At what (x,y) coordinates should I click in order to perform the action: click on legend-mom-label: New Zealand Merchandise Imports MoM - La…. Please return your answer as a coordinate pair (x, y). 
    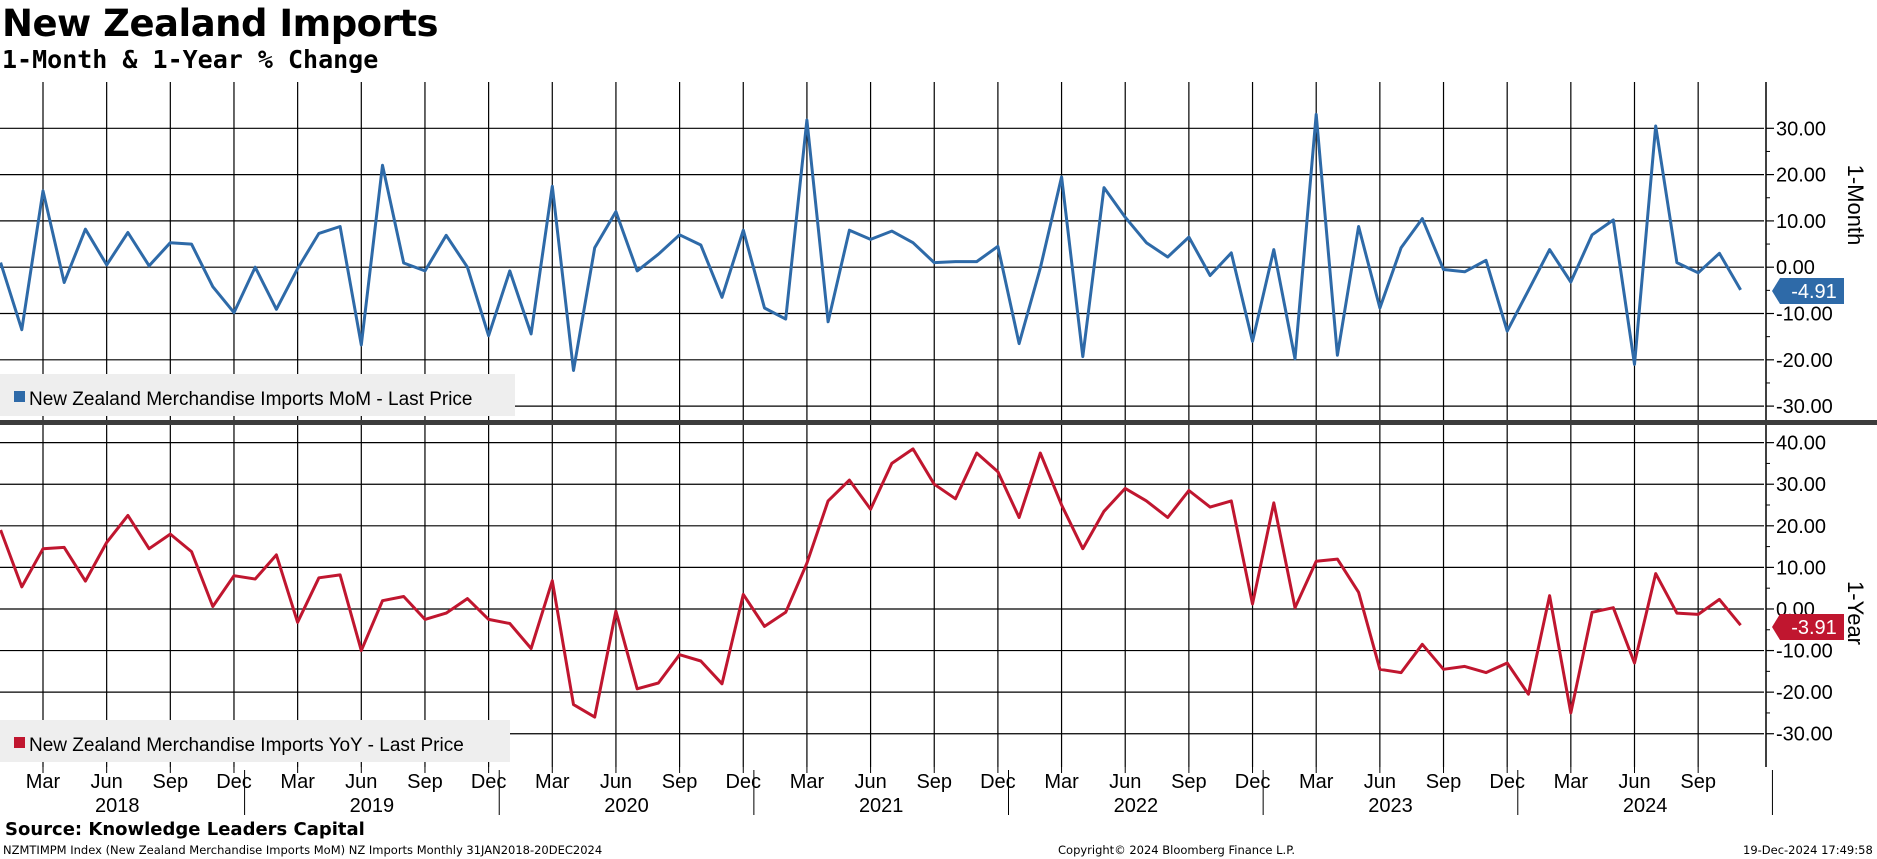
    Looking at the image, I should click on (251, 399).